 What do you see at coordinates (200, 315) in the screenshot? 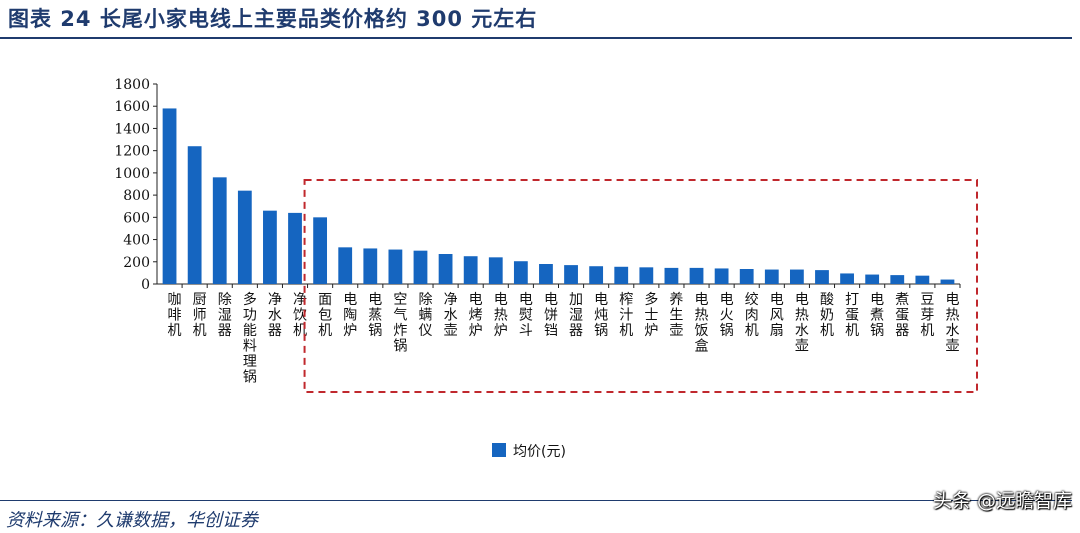
I see `category-label: 厨师机` at bounding box center [200, 315].